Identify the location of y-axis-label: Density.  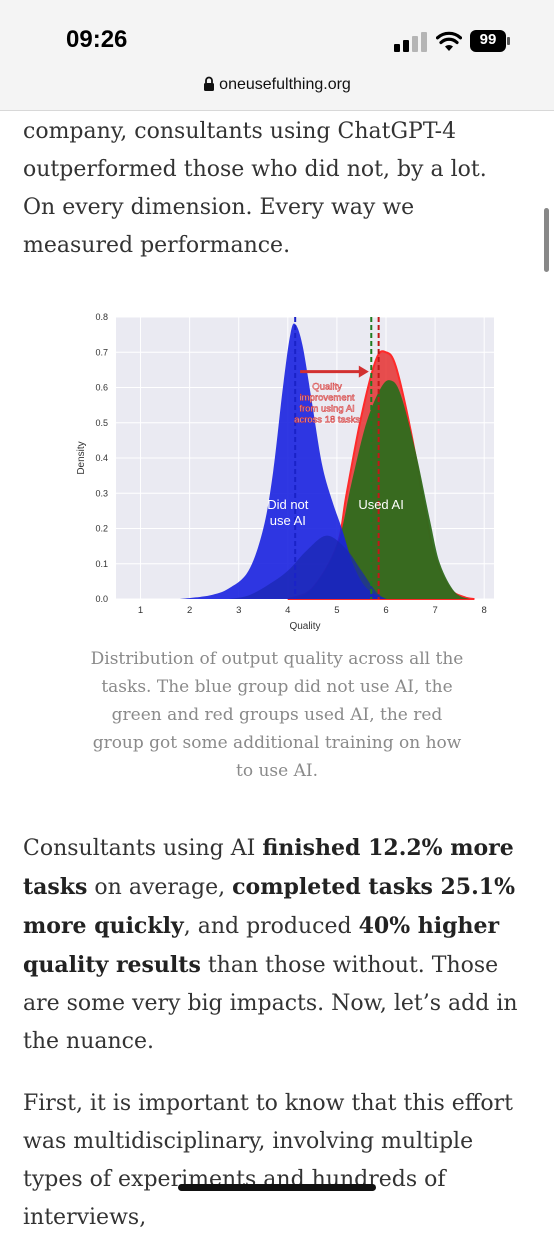
(81, 457).